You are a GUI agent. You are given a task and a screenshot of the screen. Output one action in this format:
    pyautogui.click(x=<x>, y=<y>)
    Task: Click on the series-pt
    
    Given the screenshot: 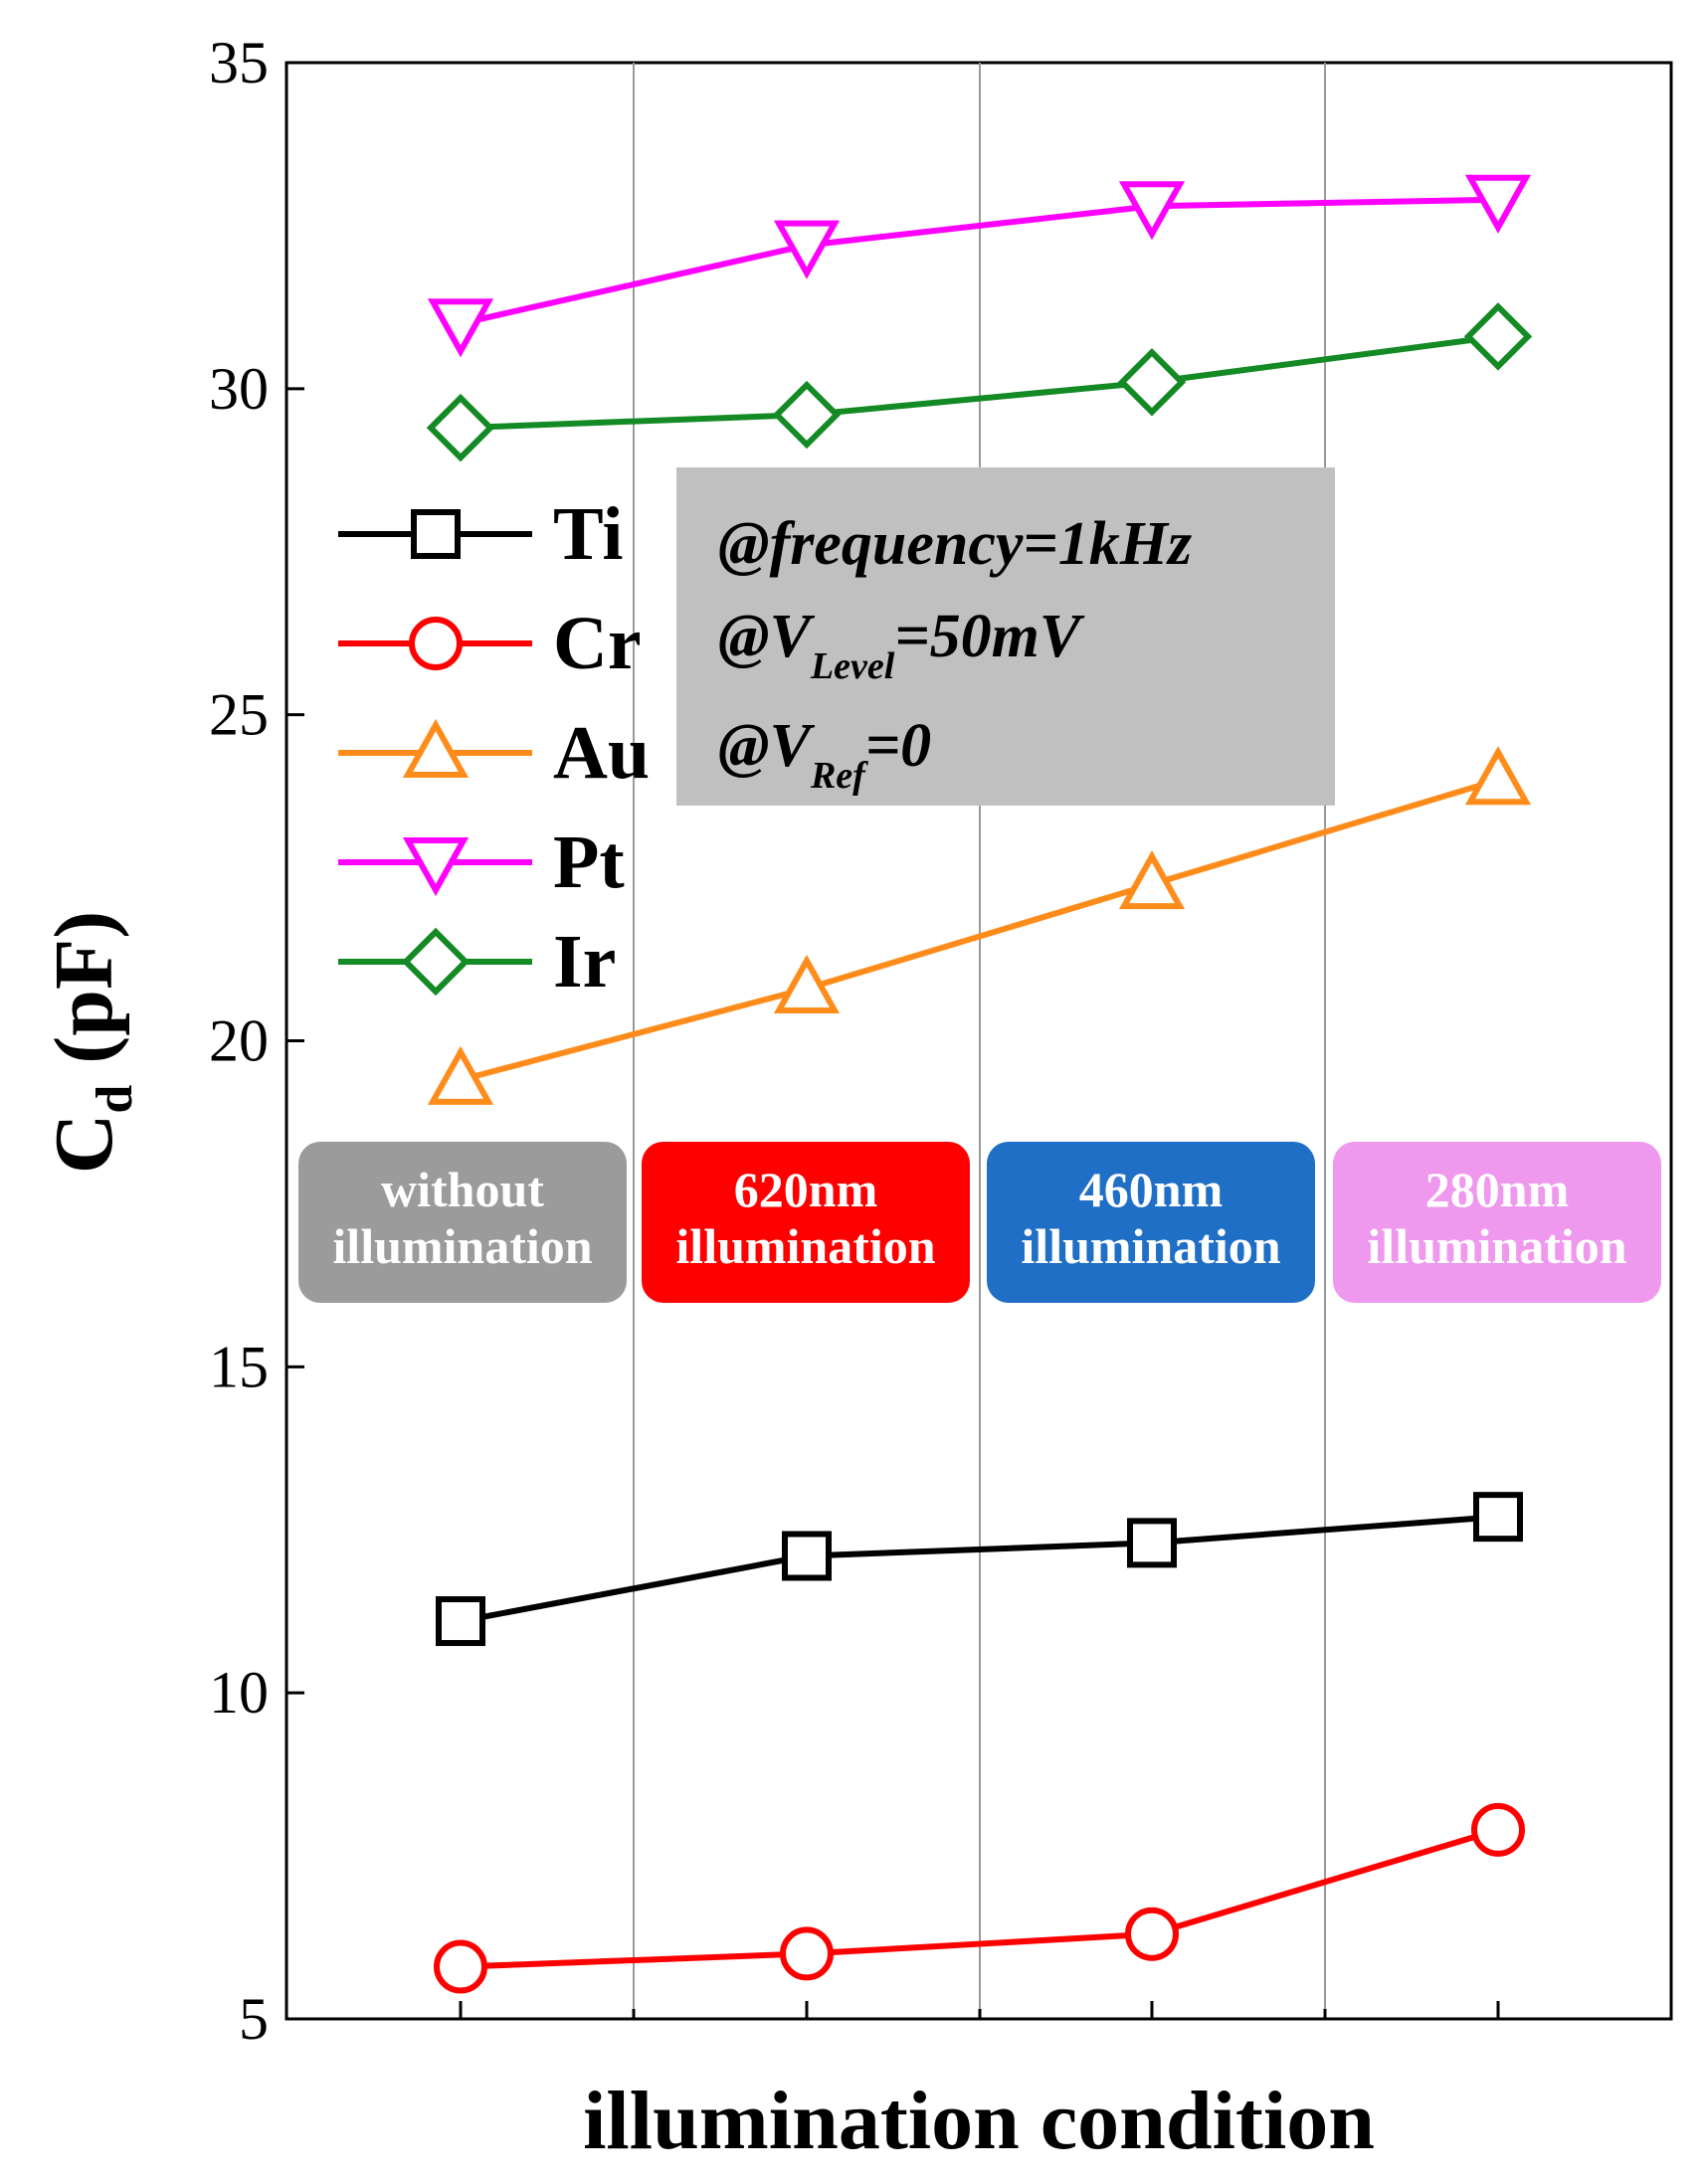 What is the action you would take?
    pyautogui.click(x=979, y=266)
    